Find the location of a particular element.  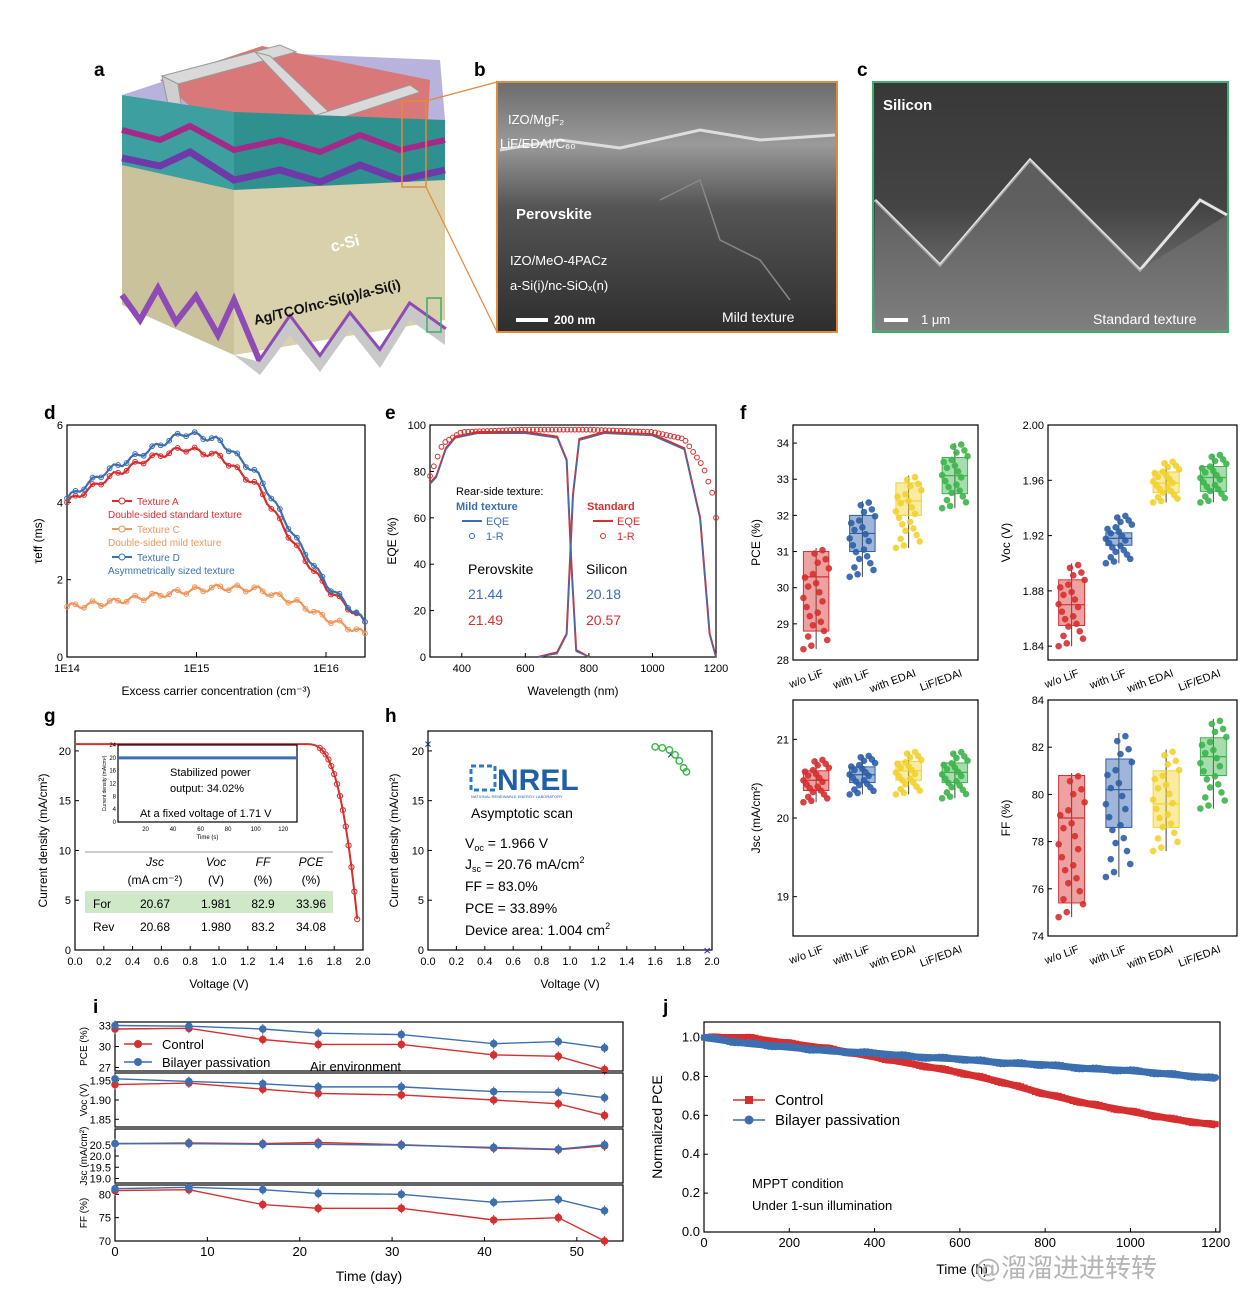

j-xtick-label: 200 is located at coordinates (789, 1242).